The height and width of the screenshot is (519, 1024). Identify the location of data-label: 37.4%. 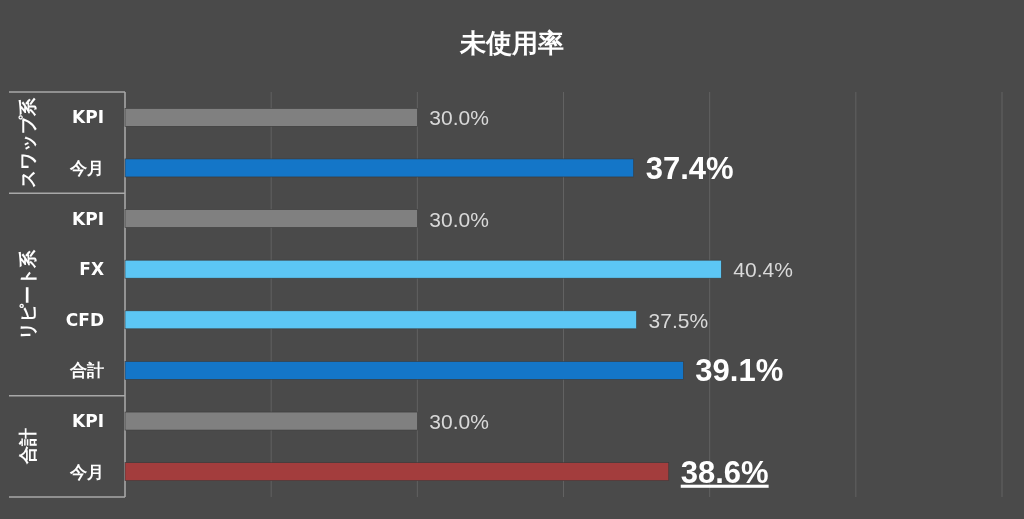
(689, 168).